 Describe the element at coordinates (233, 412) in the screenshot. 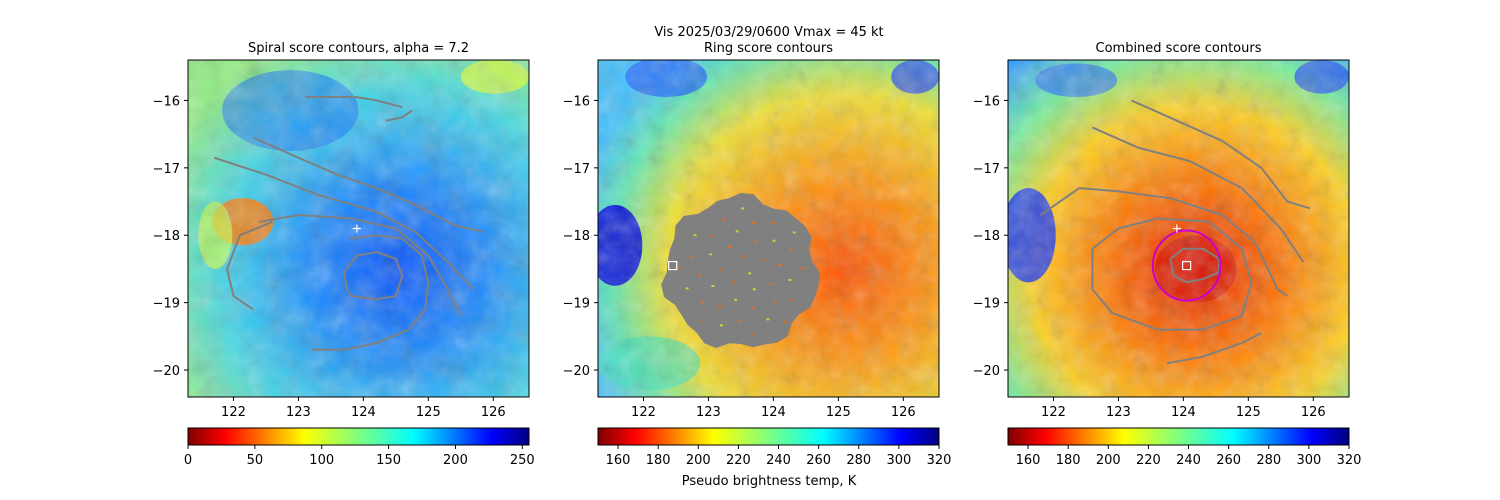

I see `x-tick-label: 122` at that location.